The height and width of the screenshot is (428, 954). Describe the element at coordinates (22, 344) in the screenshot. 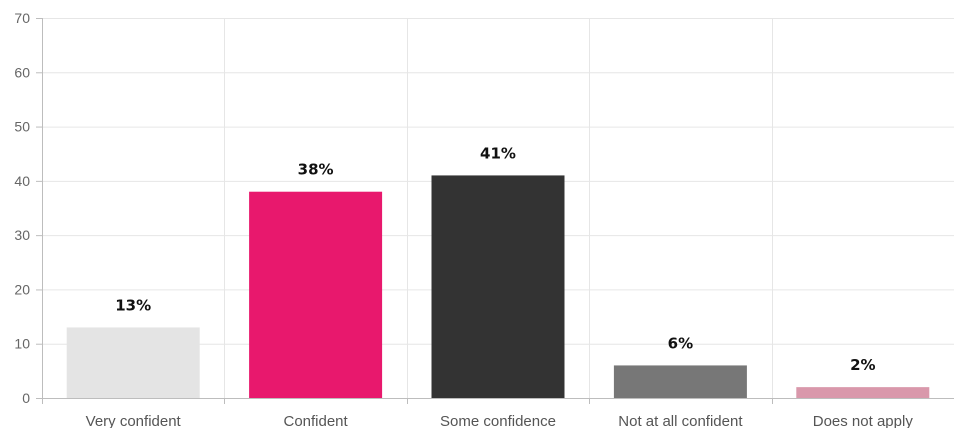

I see `y-tick-label: 10` at that location.